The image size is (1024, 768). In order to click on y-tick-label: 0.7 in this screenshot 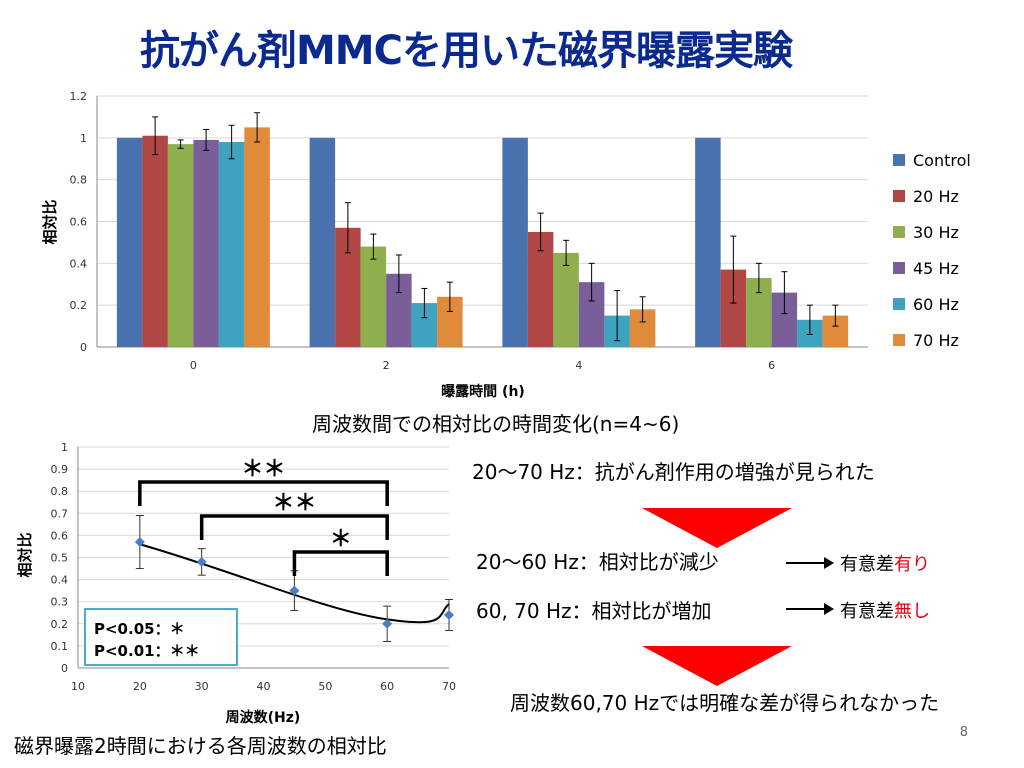, I will do `click(60, 513)`.